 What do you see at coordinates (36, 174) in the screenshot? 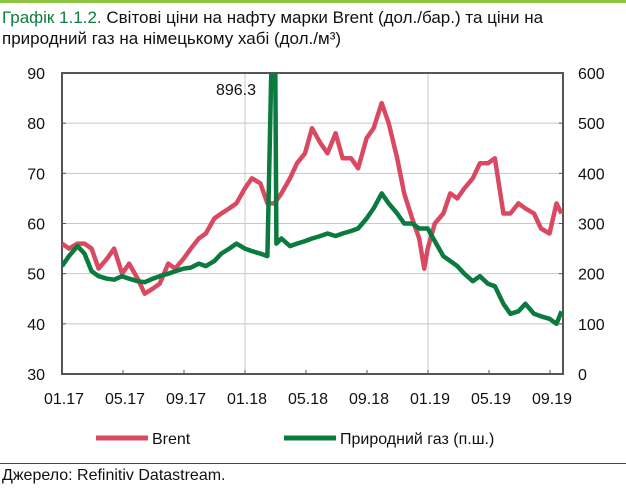
I see `y-left-tick-label: 70` at bounding box center [36, 174].